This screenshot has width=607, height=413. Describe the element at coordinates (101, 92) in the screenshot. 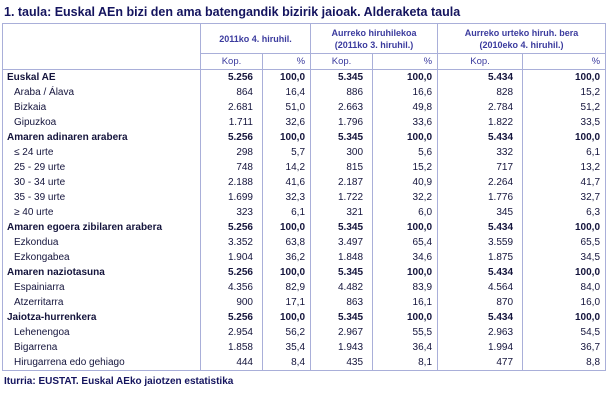

I see `row-label: Araba / Álava` at that location.